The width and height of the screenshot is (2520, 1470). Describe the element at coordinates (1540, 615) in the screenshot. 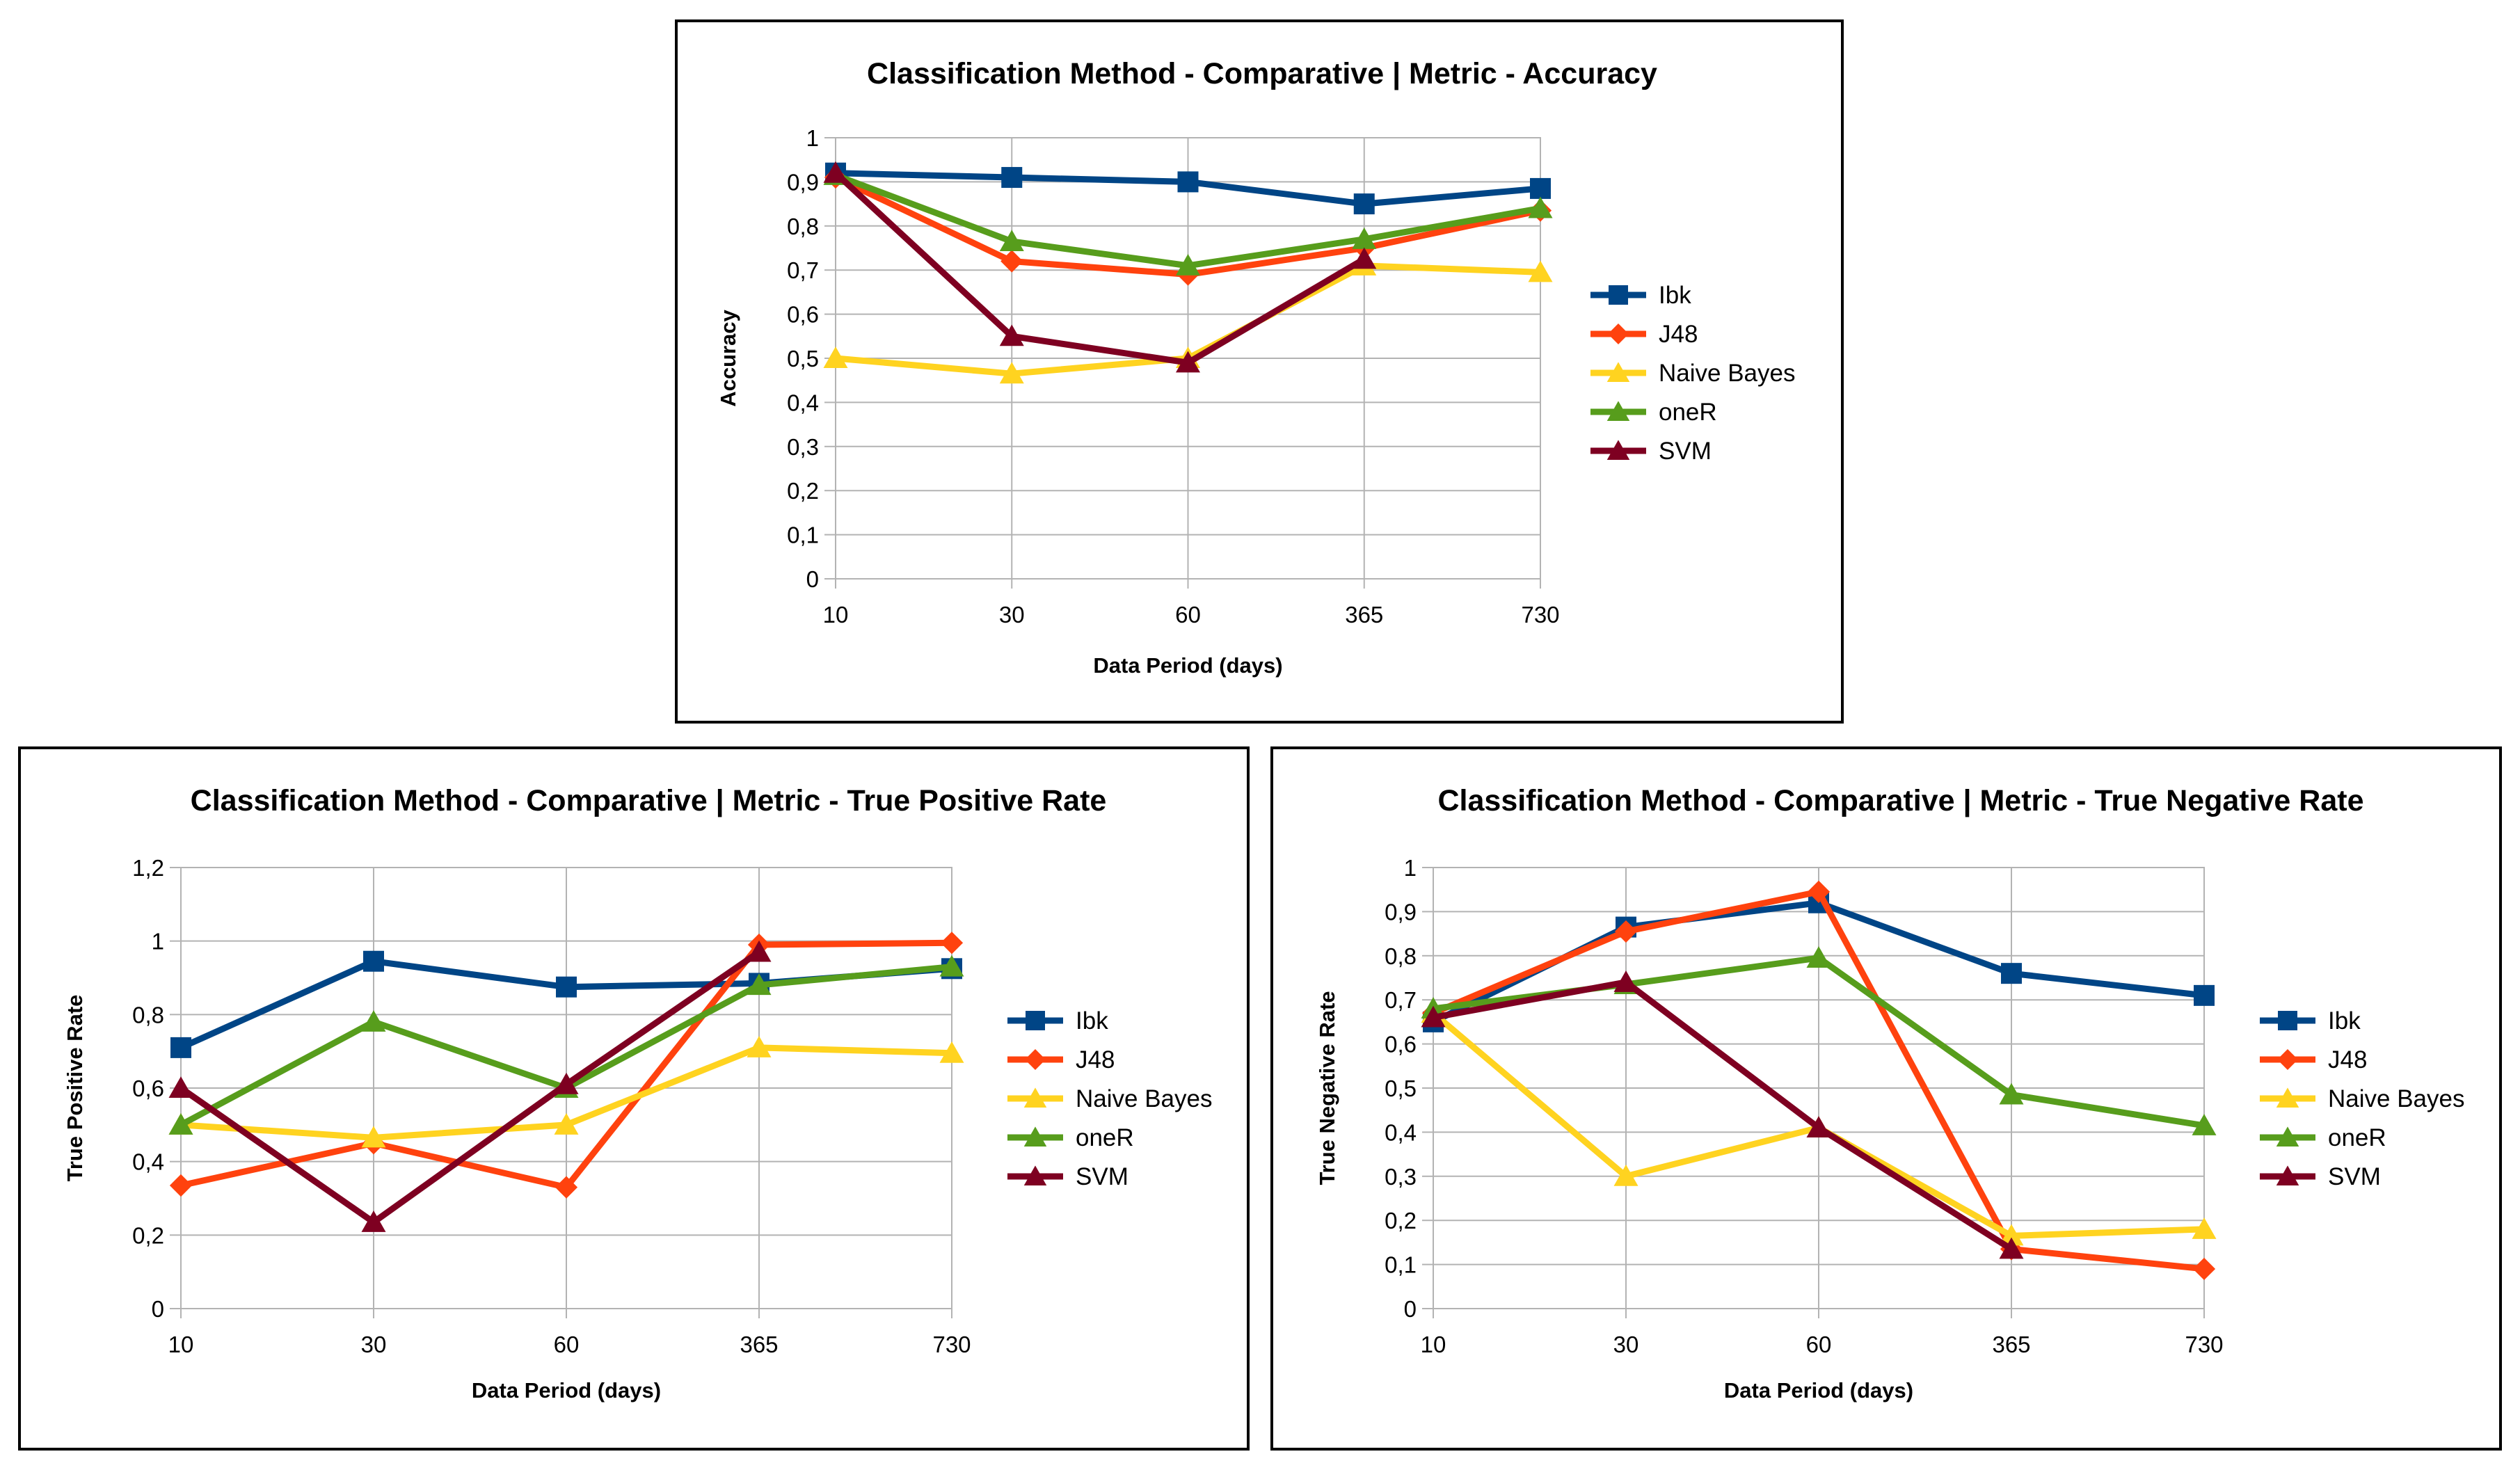

I see `x-tick-label: 730` at that location.